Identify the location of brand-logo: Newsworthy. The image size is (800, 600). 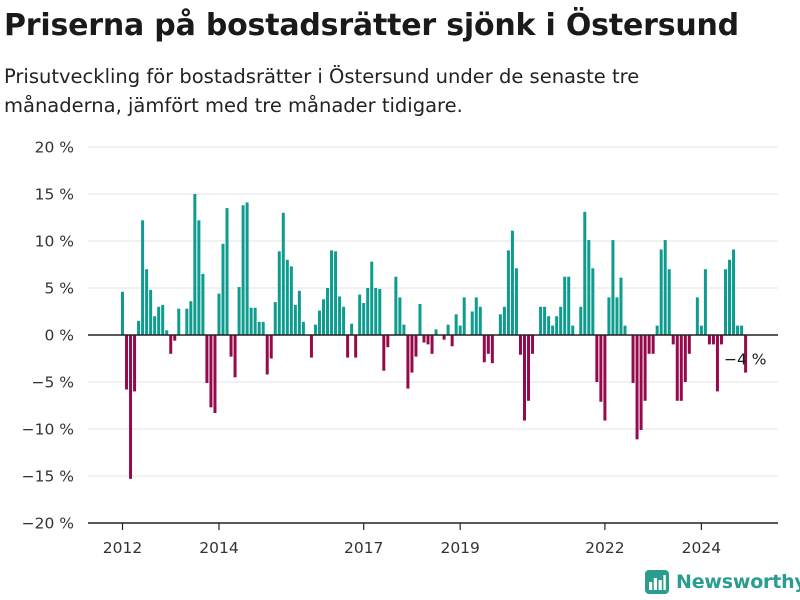
(722, 582).